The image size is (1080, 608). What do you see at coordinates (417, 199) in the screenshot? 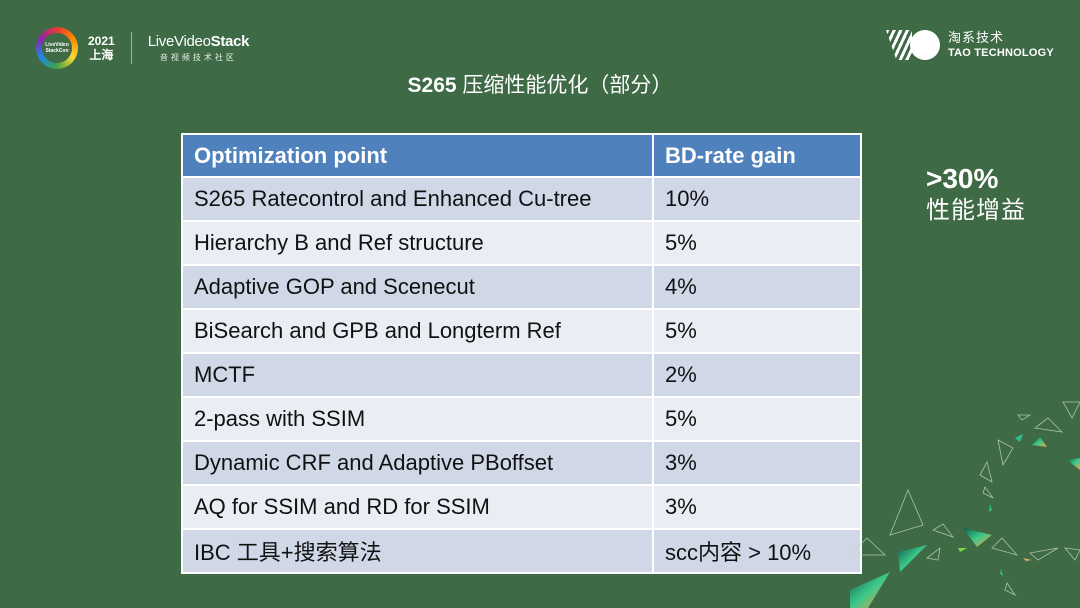
I see `optimization-point-cell: S265 Ratecontrol and Enhanced Cu-tree` at bounding box center [417, 199].